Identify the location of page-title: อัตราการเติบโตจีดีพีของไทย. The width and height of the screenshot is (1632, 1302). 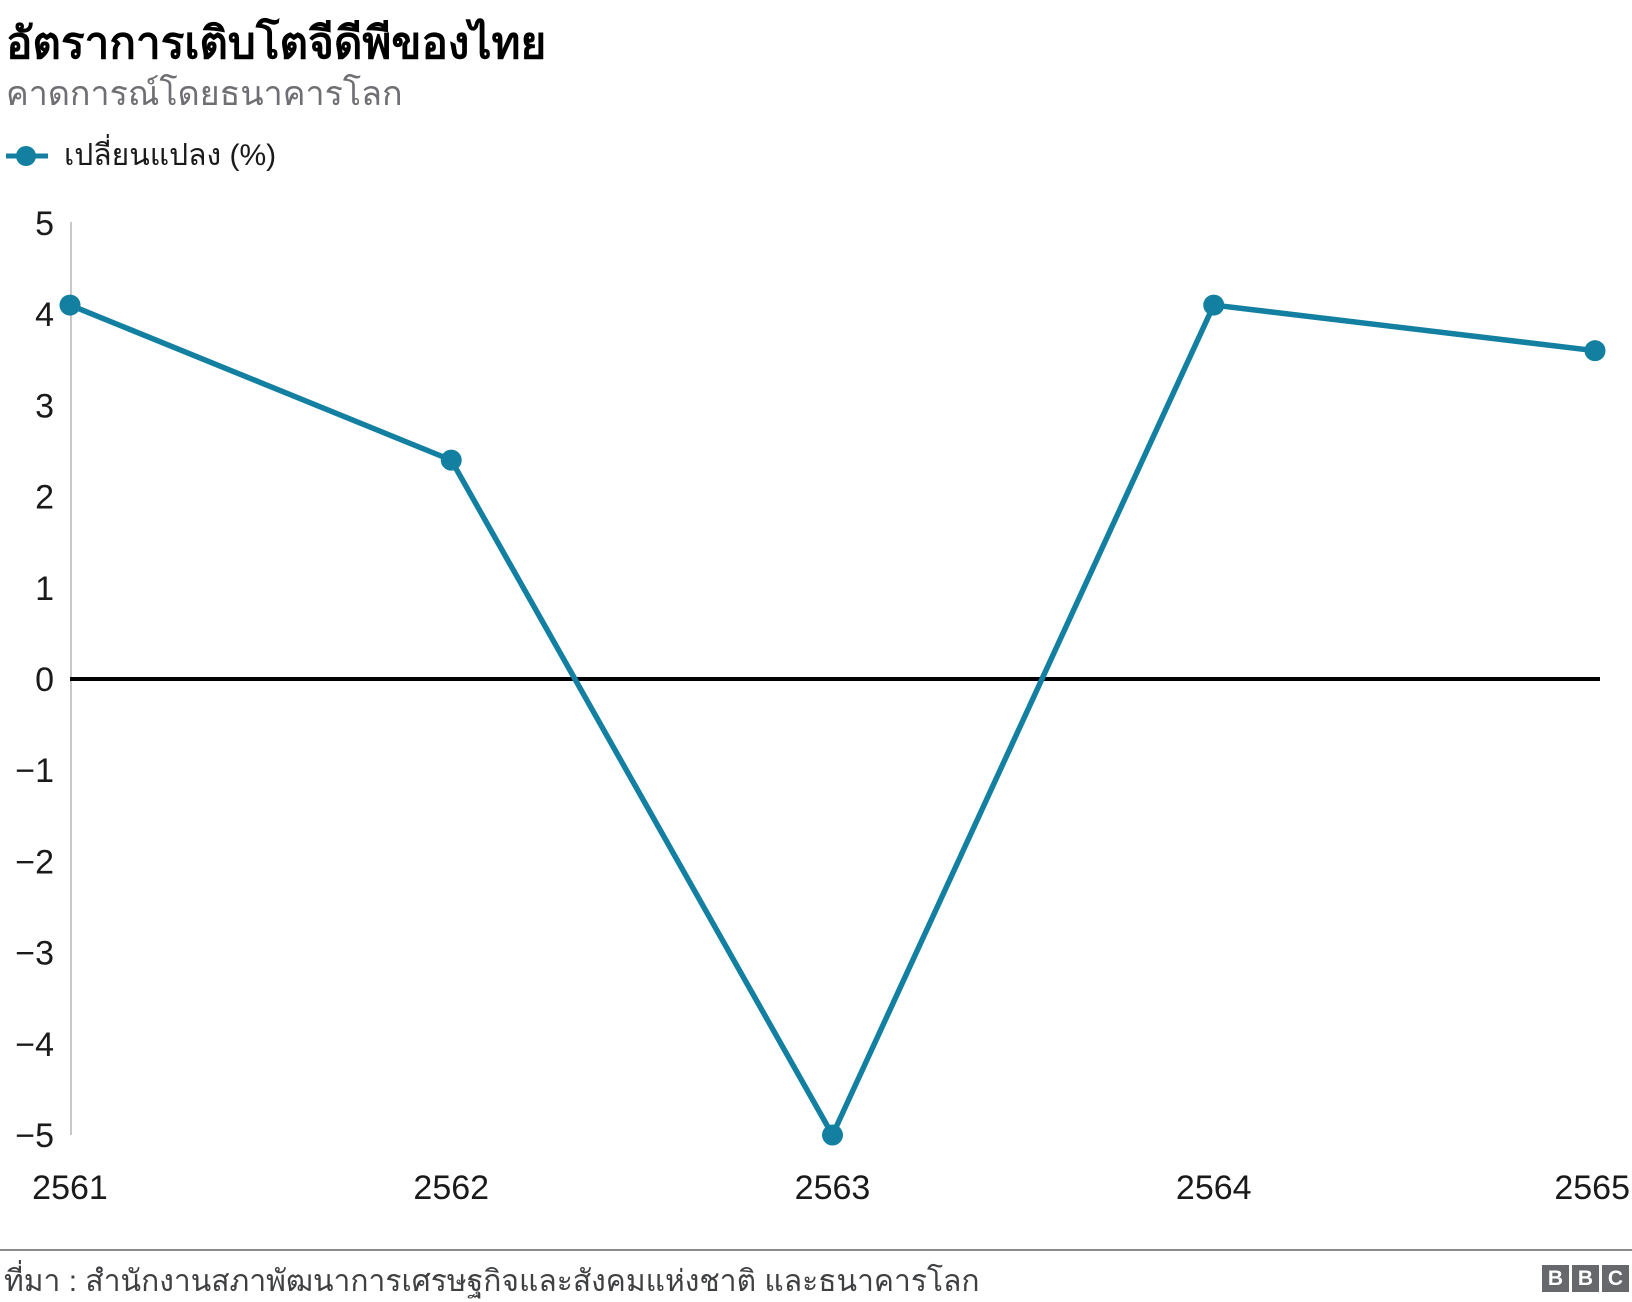
(276, 43).